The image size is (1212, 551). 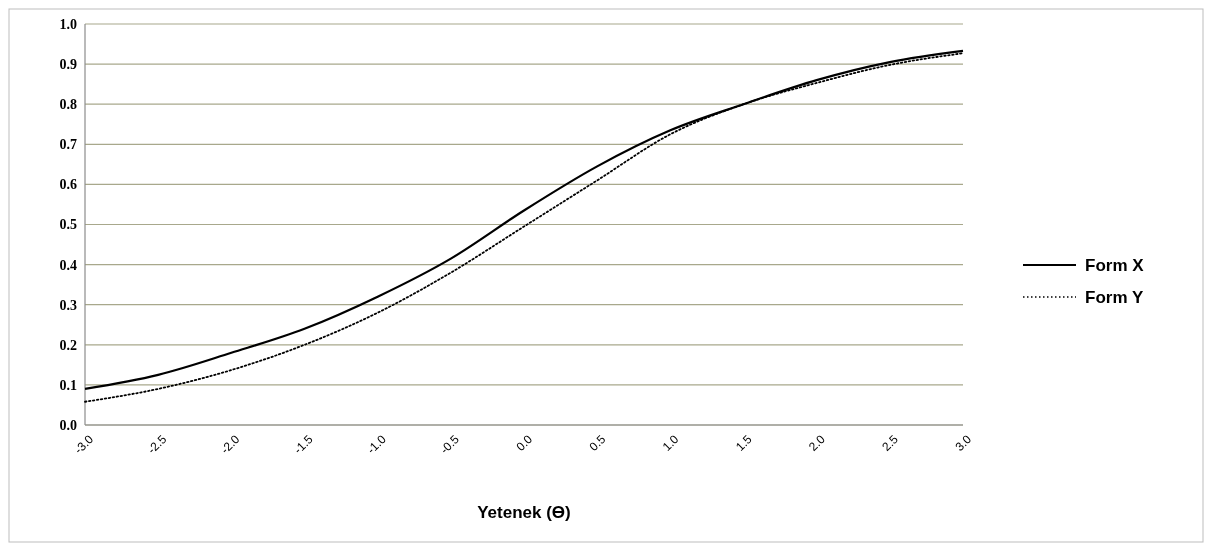 I want to click on x-tick-label: -2.0, so click(x=230, y=444).